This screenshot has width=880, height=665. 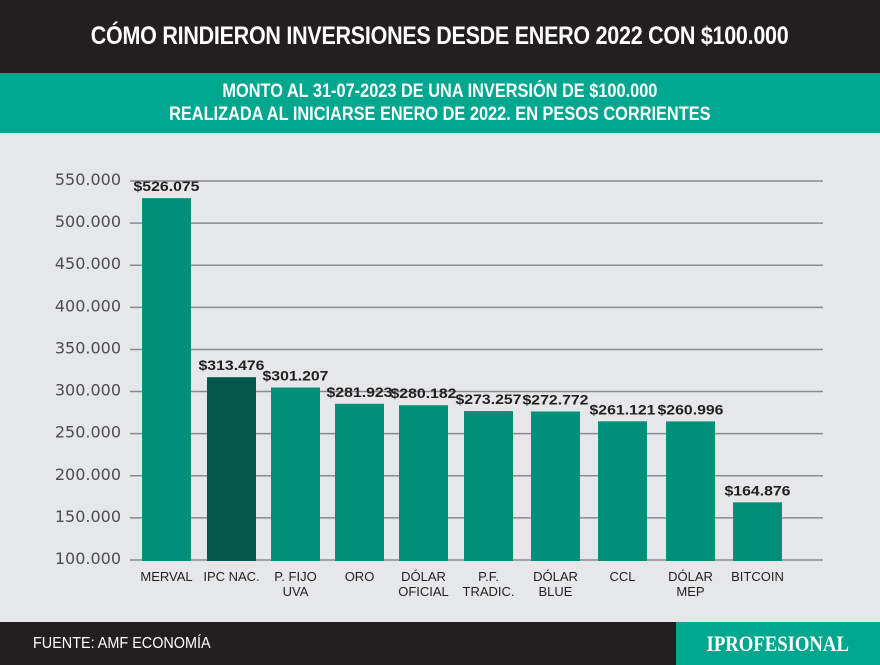 What do you see at coordinates (623, 409) in the screenshot?
I see `data-label: $261.121` at bounding box center [623, 409].